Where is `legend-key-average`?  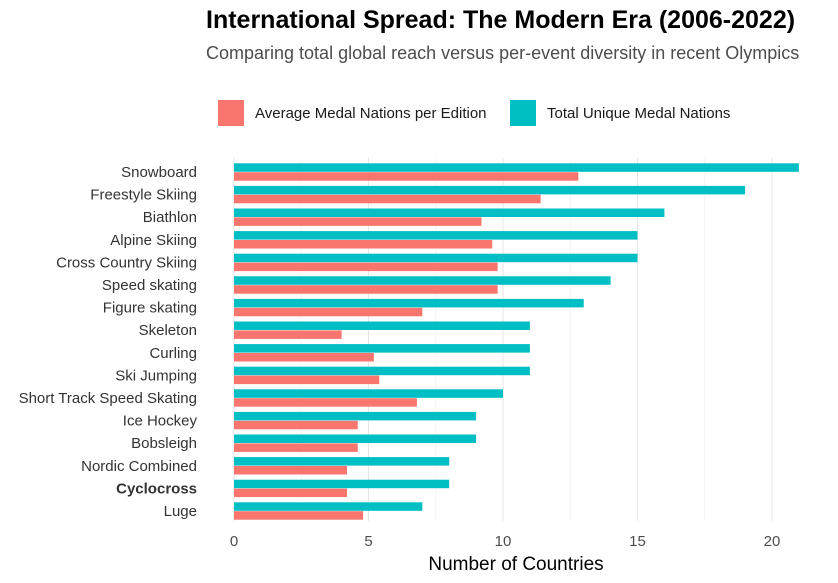
legend-key-average is located at coordinates (231, 113).